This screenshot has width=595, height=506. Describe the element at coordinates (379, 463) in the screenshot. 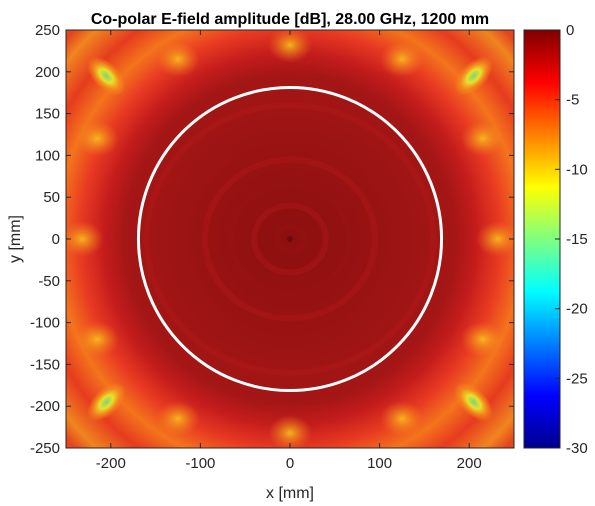

I see `x-tick-label: 100` at that location.